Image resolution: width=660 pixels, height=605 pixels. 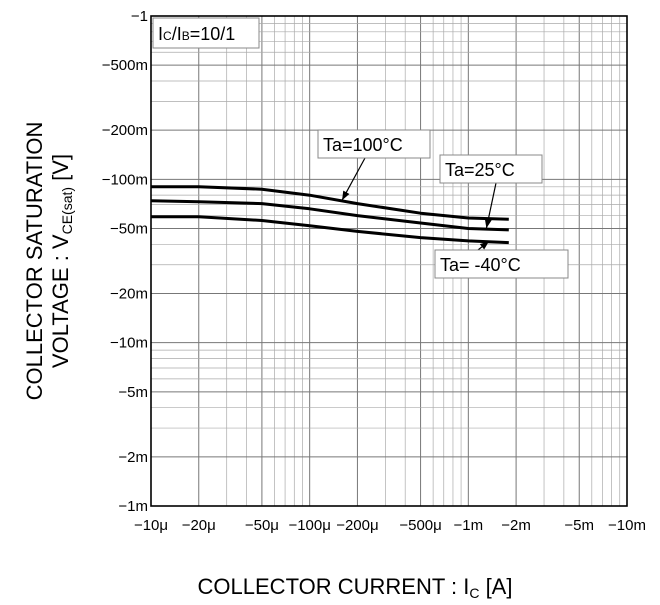 What do you see at coordinates (129, 293) in the screenshot?
I see `y-tick-label: −20m` at bounding box center [129, 293].